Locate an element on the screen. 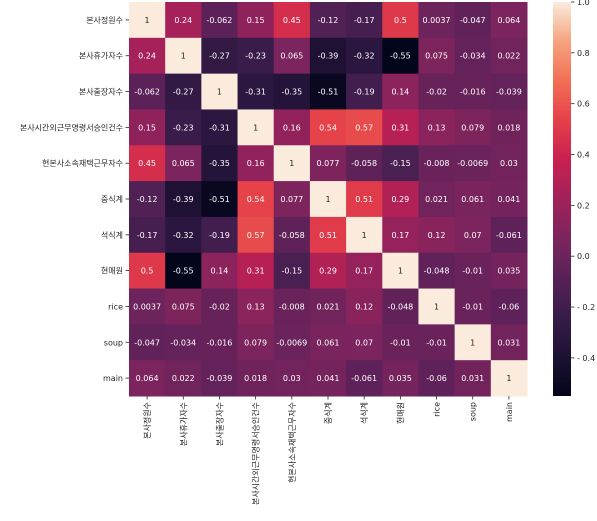 This screenshot has height=521, width=597. cell-value-label: 0.064 is located at coordinates (508, 20).